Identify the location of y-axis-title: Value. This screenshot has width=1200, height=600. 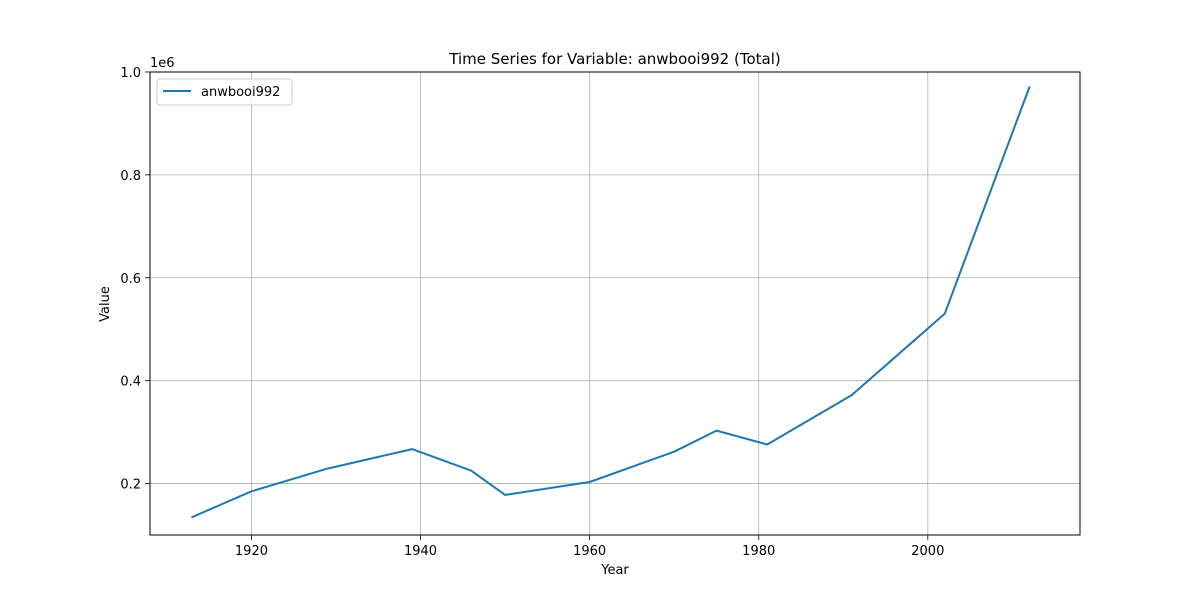
(105, 304).